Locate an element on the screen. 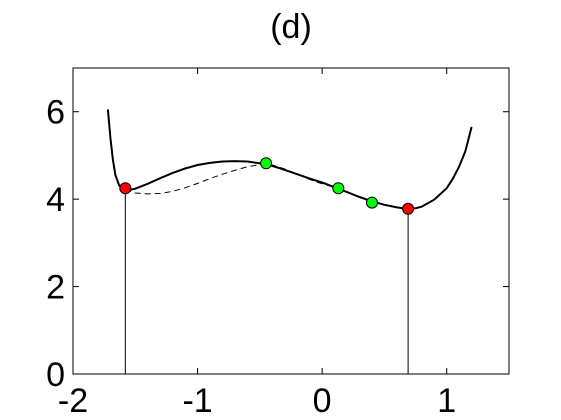 Image resolution: width=561 pixels, height=420 pixels. x-tick-label: -2 is located at coordinates (73, 401).